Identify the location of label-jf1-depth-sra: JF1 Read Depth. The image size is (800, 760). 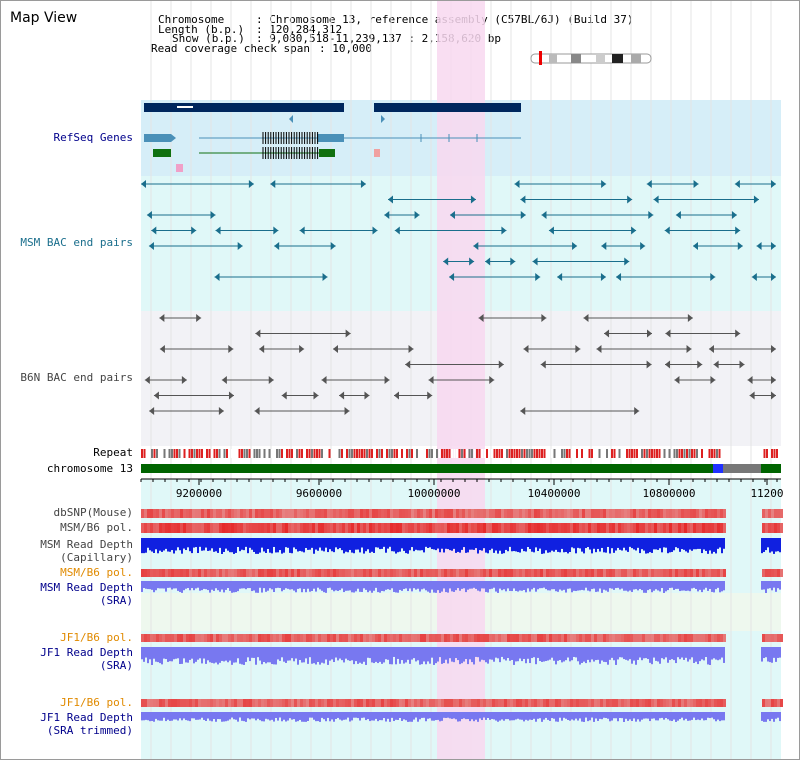
(86, 652).